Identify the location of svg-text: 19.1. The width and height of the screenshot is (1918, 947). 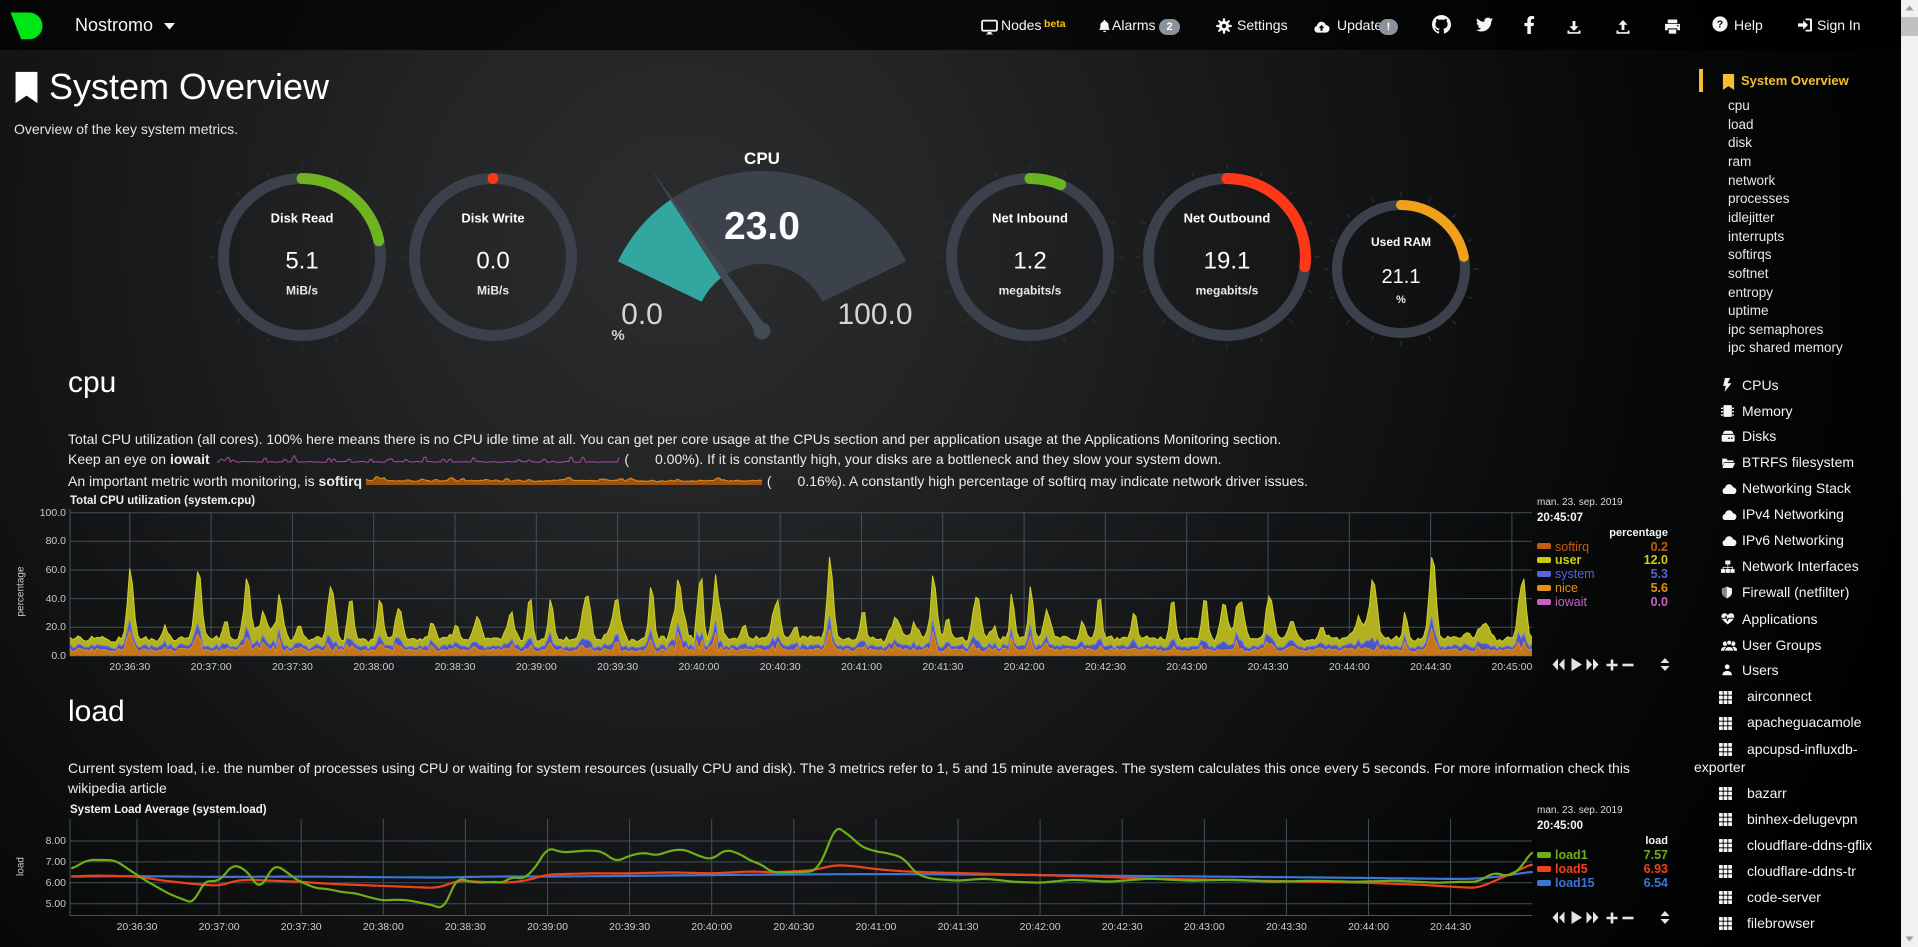
(1227, 261).